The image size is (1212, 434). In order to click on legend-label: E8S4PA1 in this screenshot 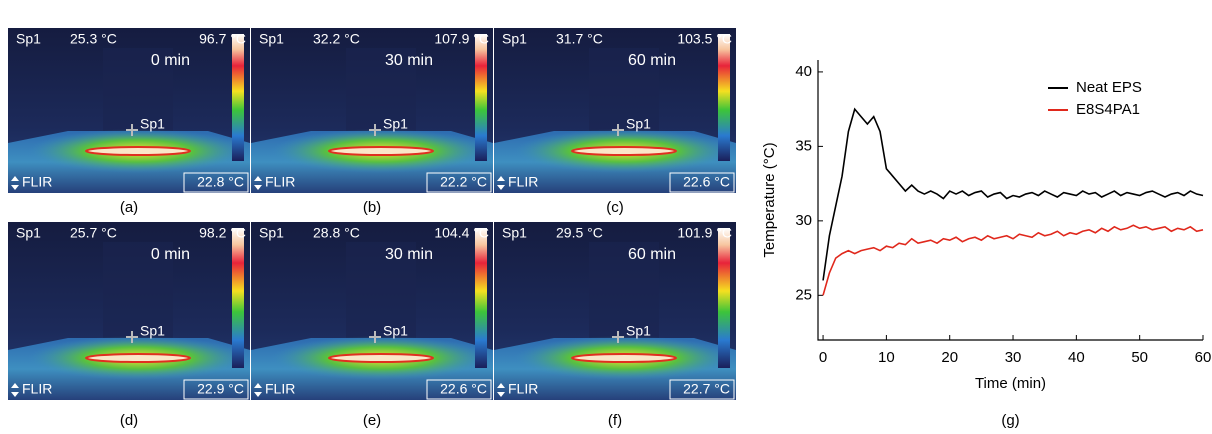, I will do `click(1108, 109)`.